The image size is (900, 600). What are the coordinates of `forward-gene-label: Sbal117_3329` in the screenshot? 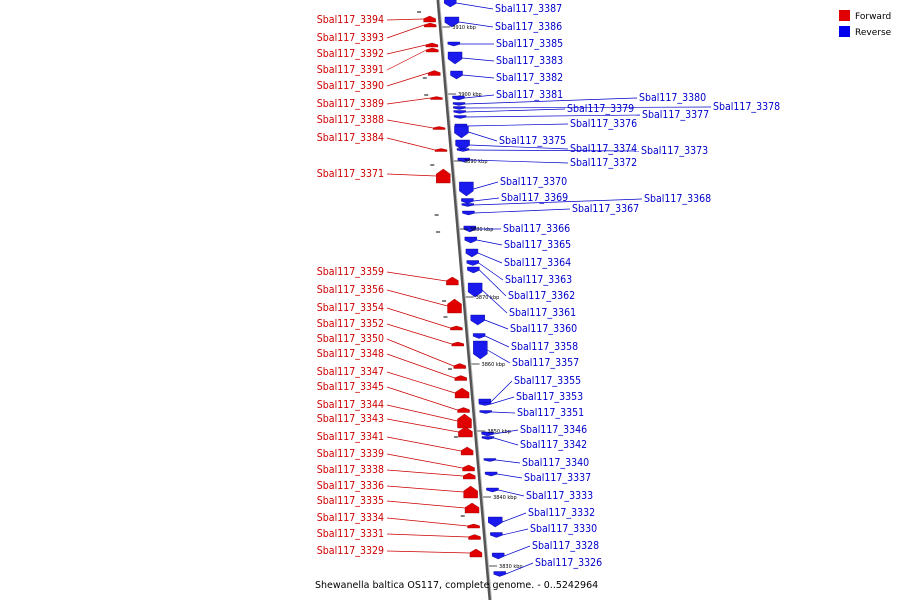 It's located at (350, 551).